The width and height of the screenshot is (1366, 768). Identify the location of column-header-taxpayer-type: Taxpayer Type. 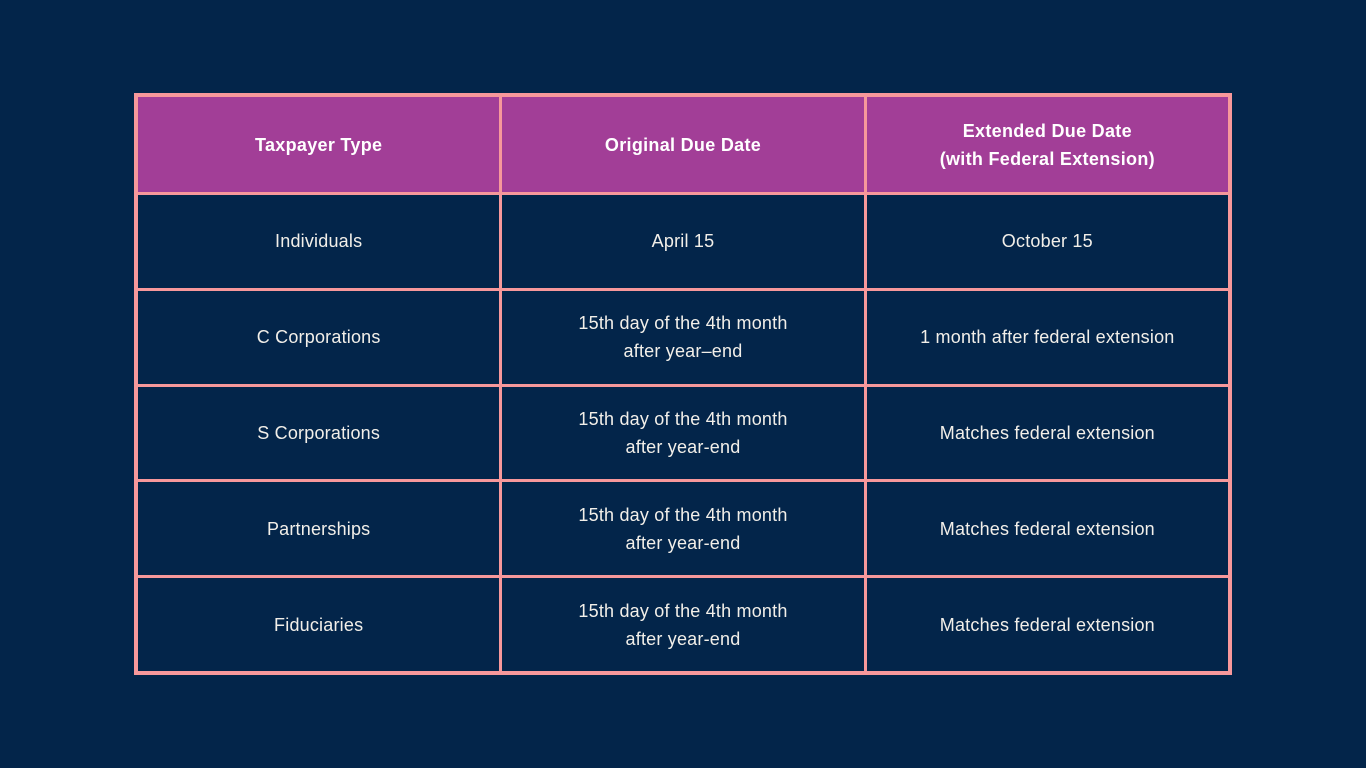
(319, 144).